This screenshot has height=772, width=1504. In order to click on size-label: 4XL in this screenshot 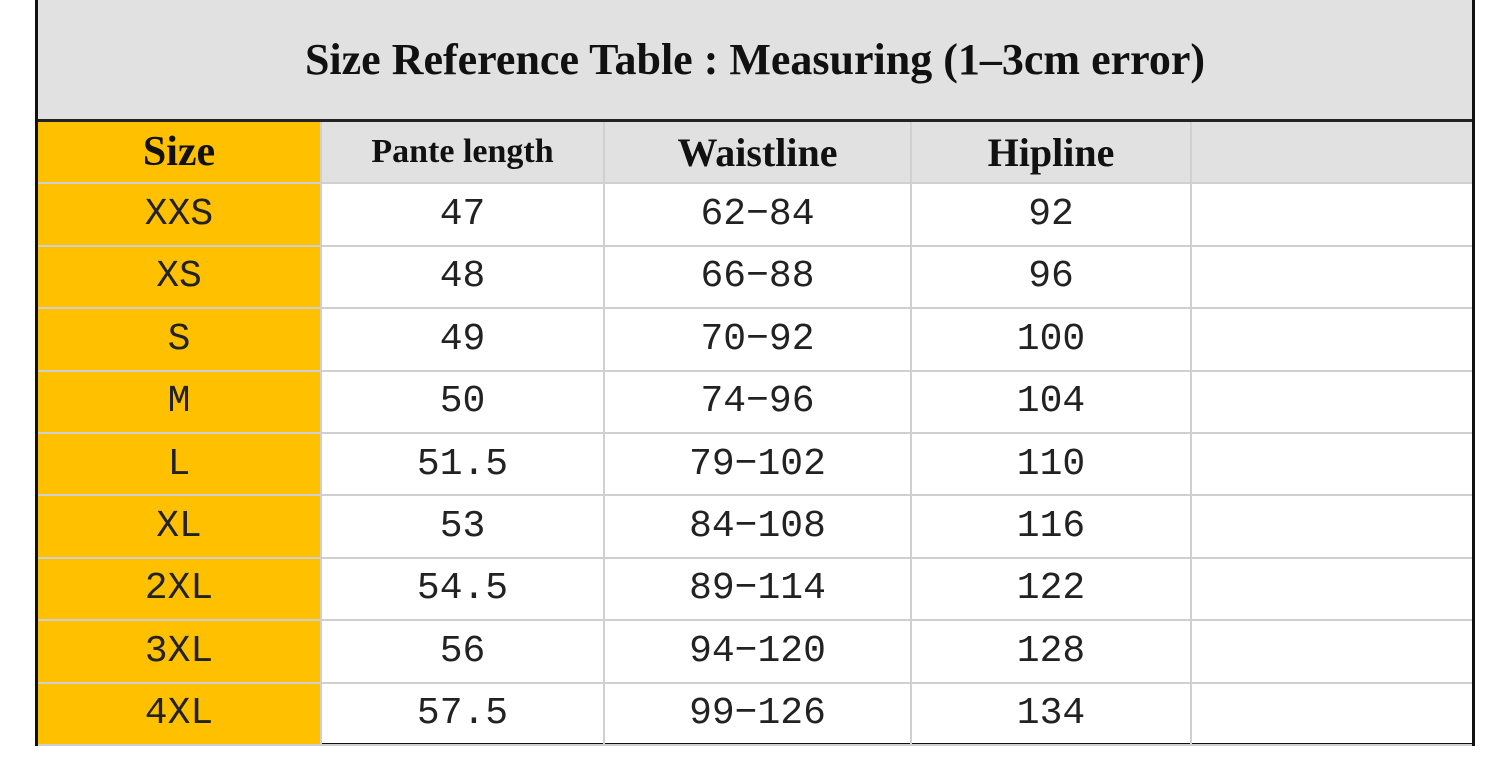, I will do `click(180, 714)`.